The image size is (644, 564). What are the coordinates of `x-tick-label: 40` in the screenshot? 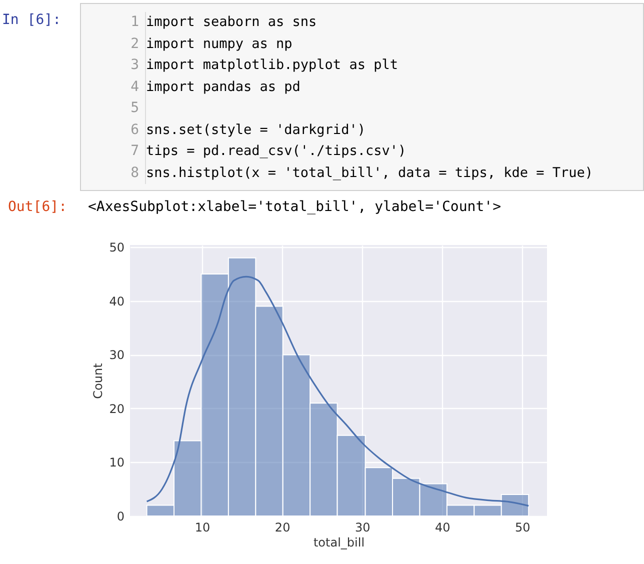 It's located at (442, 527).